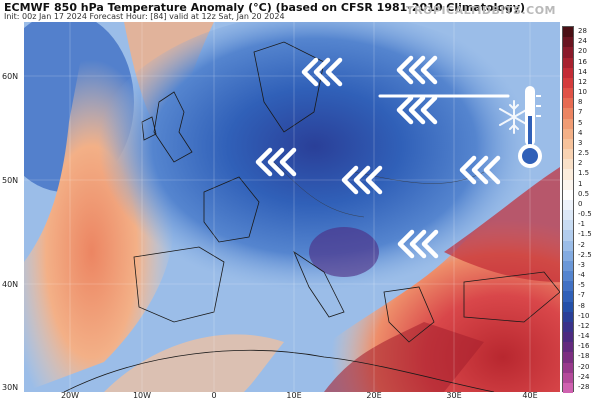 The width and height of the screenshot is (600, 400). Describe the element at coordinates (409, 314) in the screenshot. I see `greece-coastline` at that location.